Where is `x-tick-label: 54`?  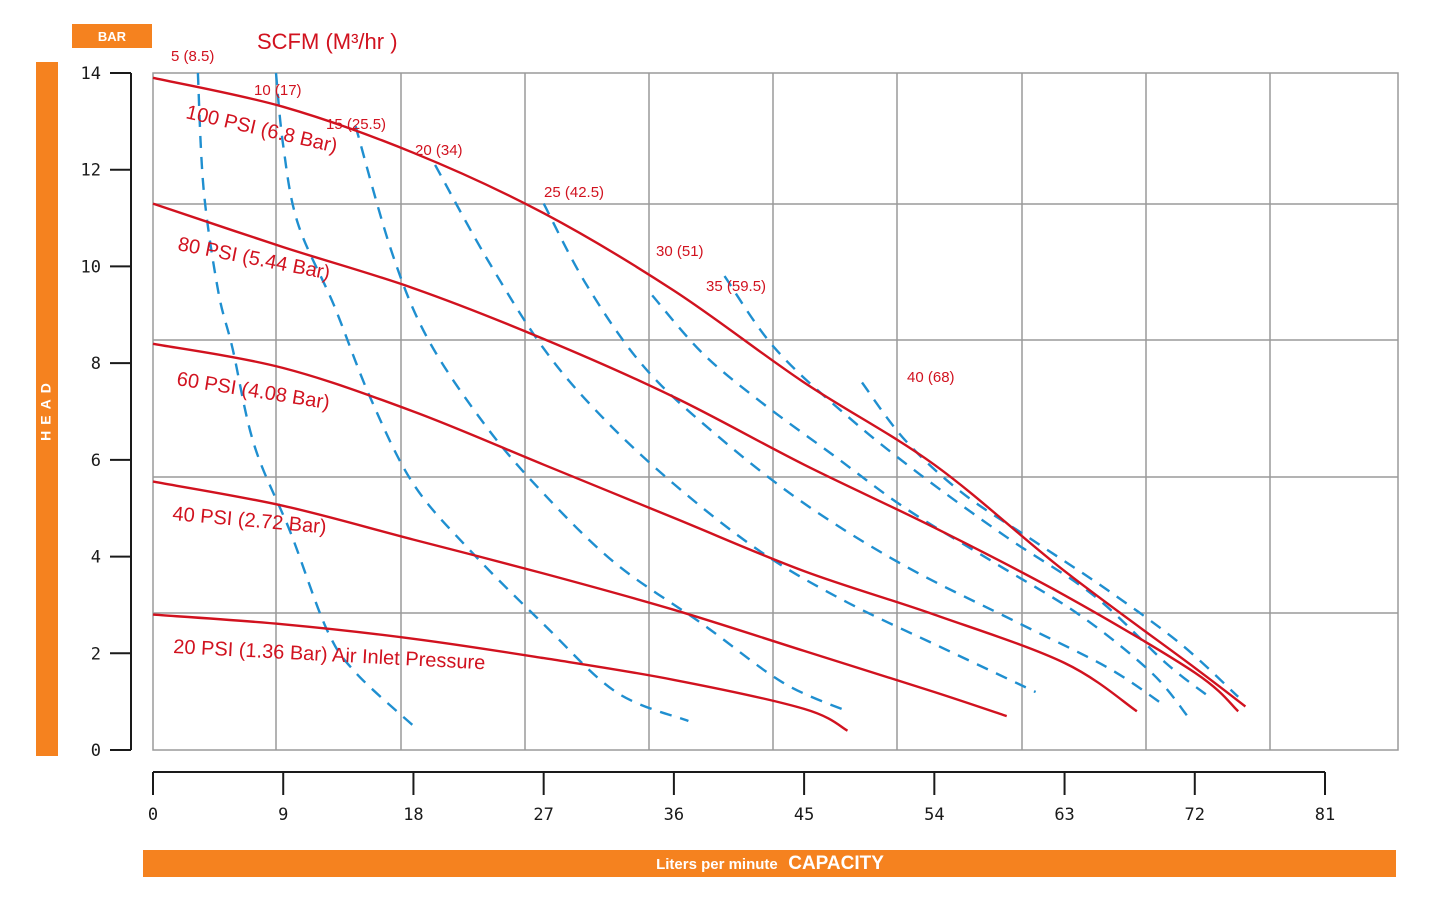
x-tick-label: 54 is located at coordinates (934, 815).